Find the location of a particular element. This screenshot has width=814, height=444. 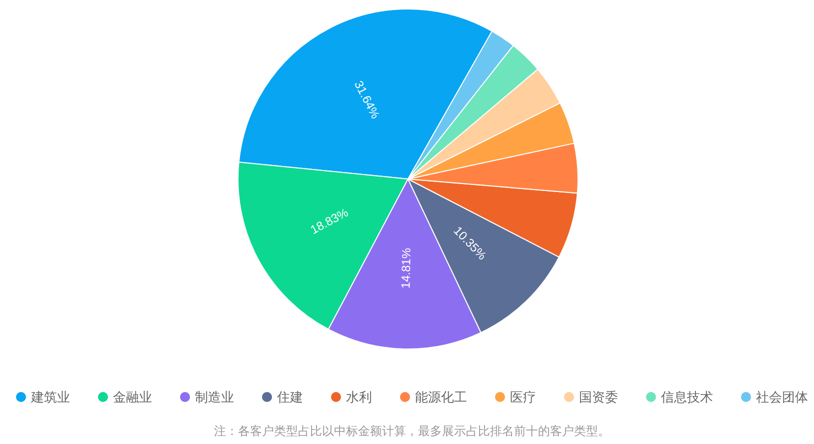

legend-label: 国资委 is located at coordinates (598, 397).